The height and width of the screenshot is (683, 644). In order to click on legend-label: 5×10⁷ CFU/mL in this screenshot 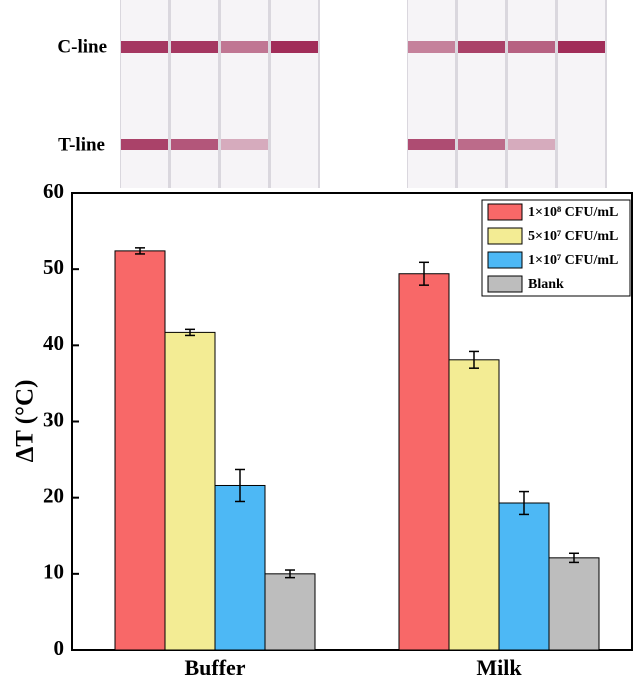, I will do `click(573, 236)`.